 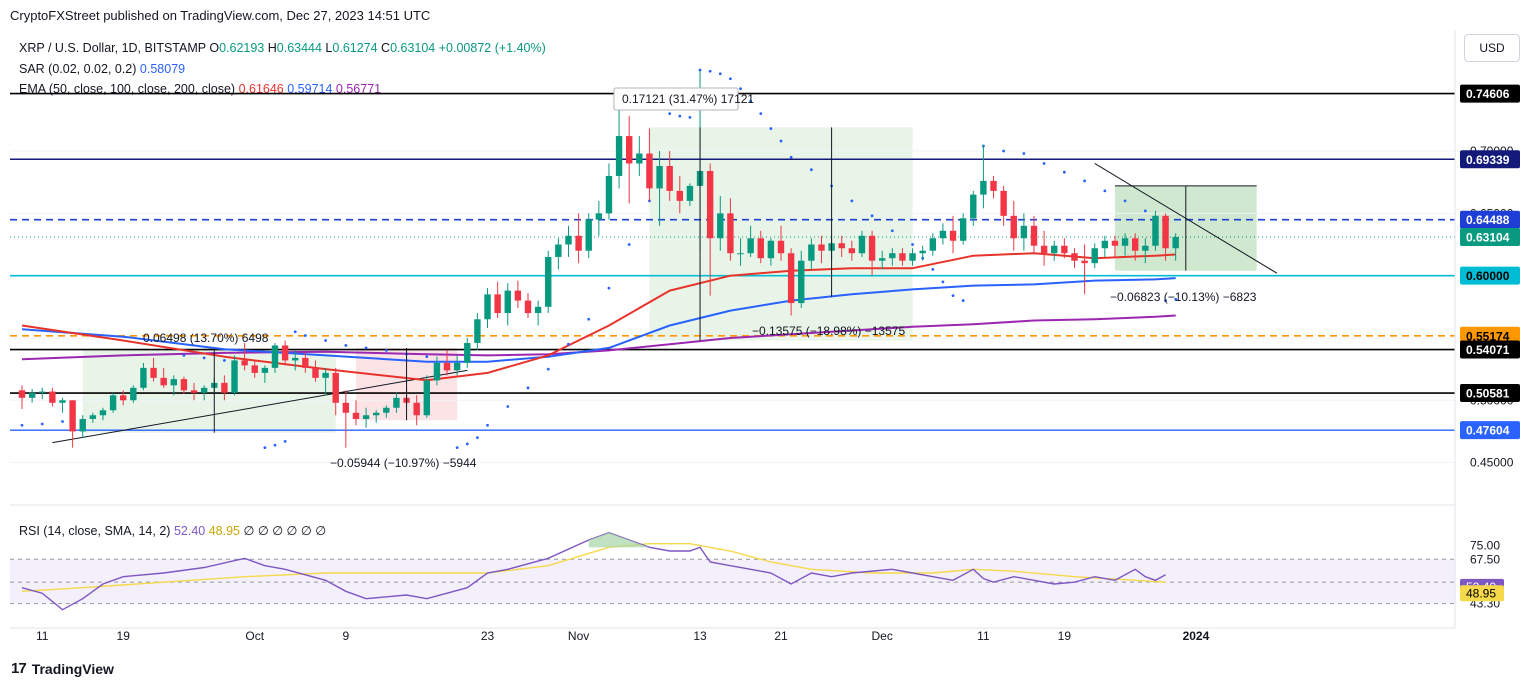 What do you see at coordinates (1488, 94) in the screenshot?
I see `price-tag-label: 0.74606` at bounding box center [1488, 94].